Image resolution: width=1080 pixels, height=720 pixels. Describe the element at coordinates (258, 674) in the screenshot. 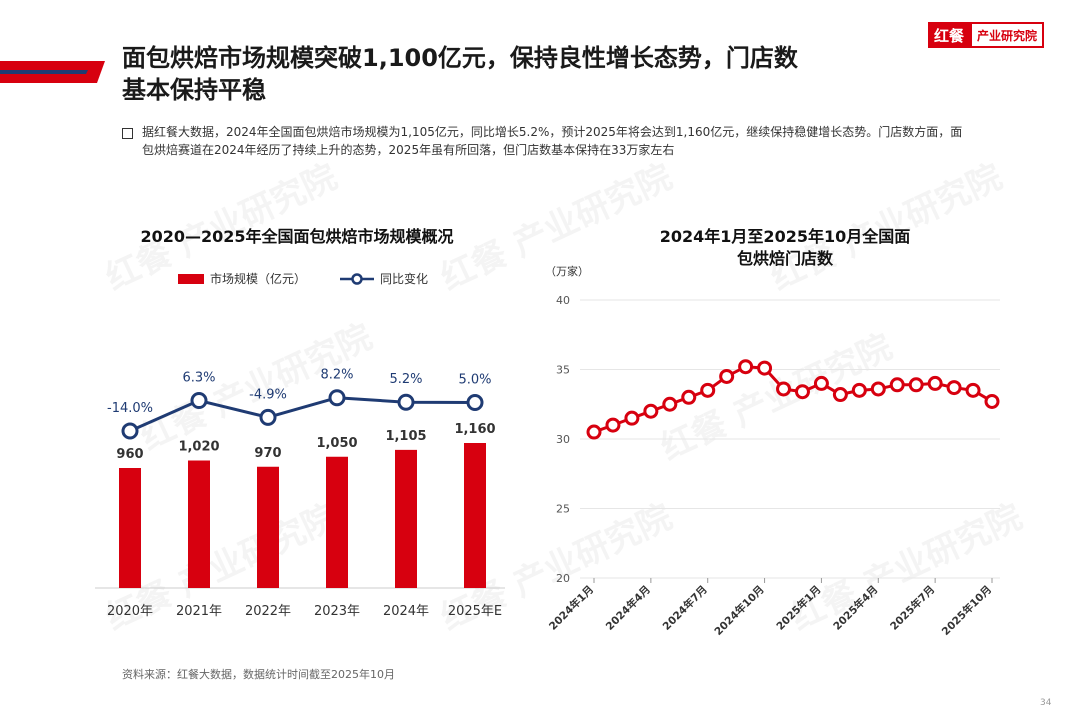

I see `source-note: 资料来源：红餐大数据，数据统计时间截至2025年10月` at that location.